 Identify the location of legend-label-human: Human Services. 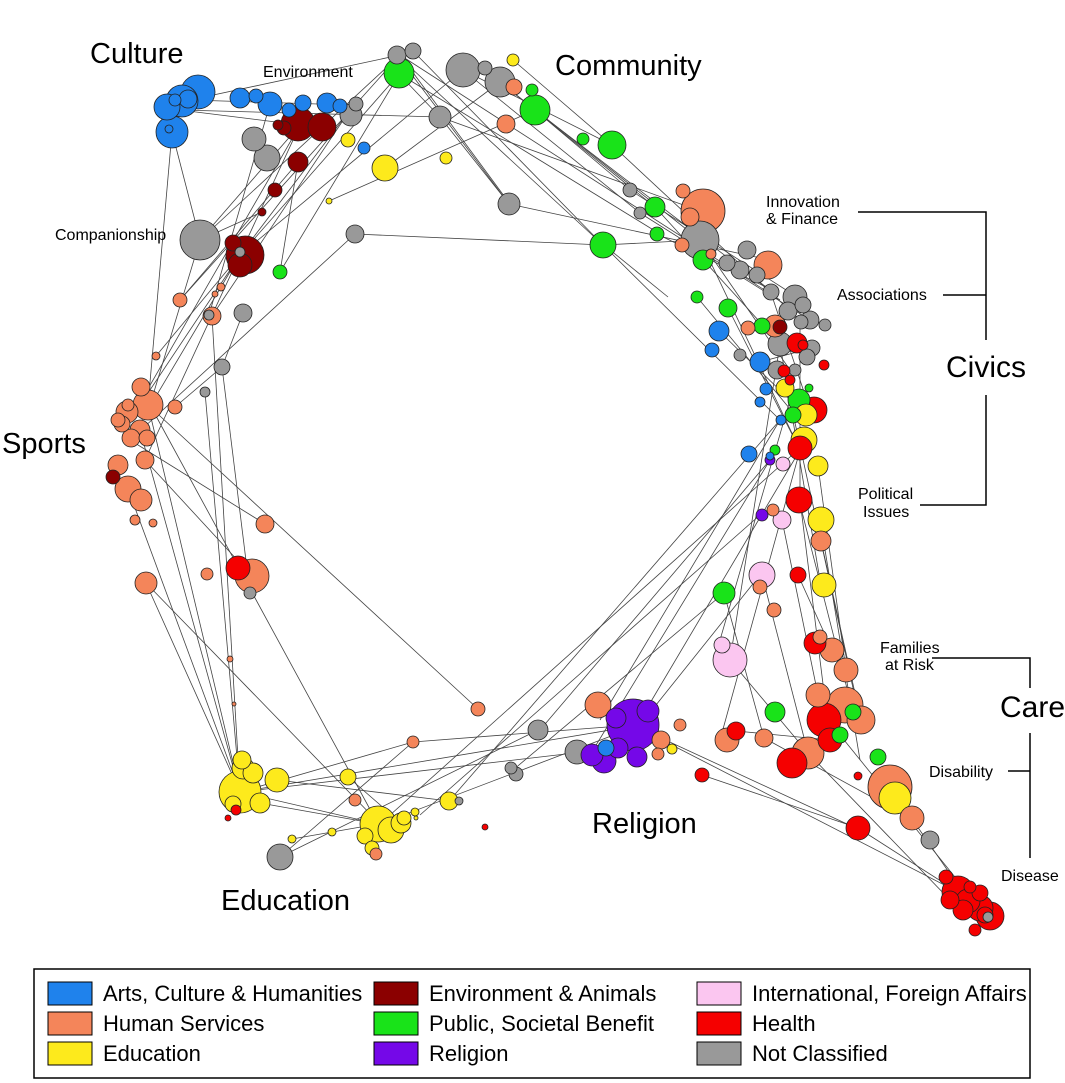
(183, 1023).